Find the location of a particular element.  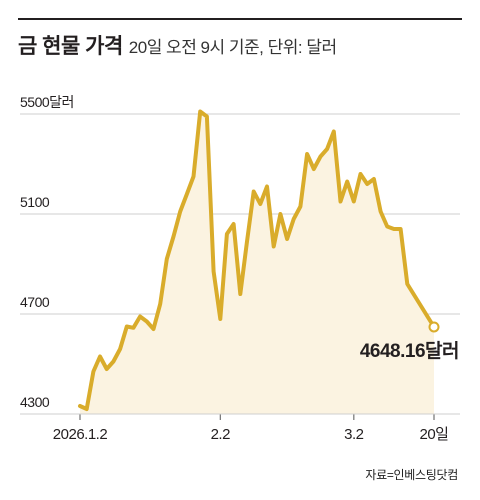

y-tick-label: 4700 is located at coordinates (35, 302).